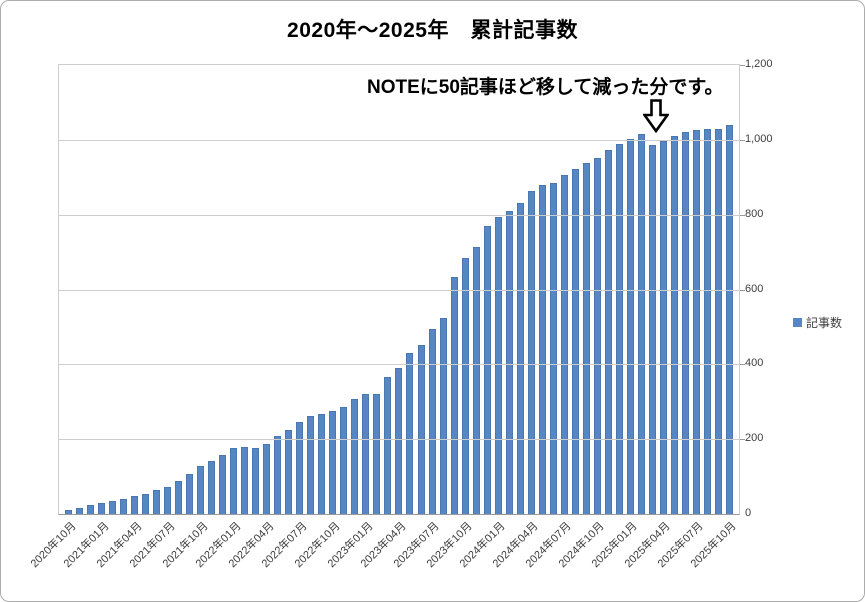  What do you see at coordinates (797, 322) in the screenshot?
I see `legend-marker-icon` at bounding box center [797, 322].